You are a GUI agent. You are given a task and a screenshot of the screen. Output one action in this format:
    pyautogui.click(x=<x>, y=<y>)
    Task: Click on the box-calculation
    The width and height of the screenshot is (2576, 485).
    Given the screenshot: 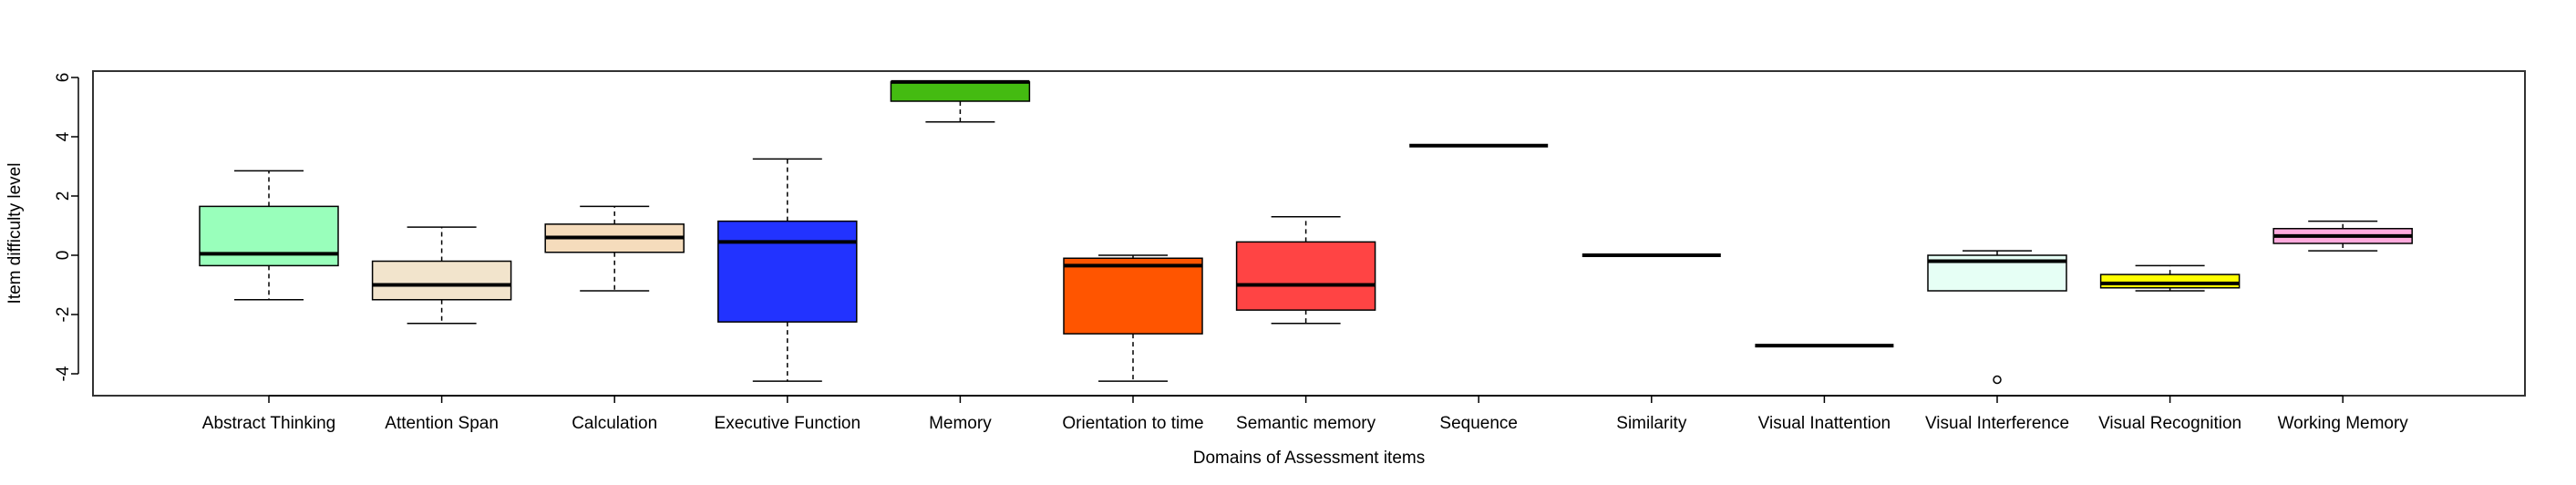 What is the action you would take?
    pyautogui.click(x=614, y=248)
    